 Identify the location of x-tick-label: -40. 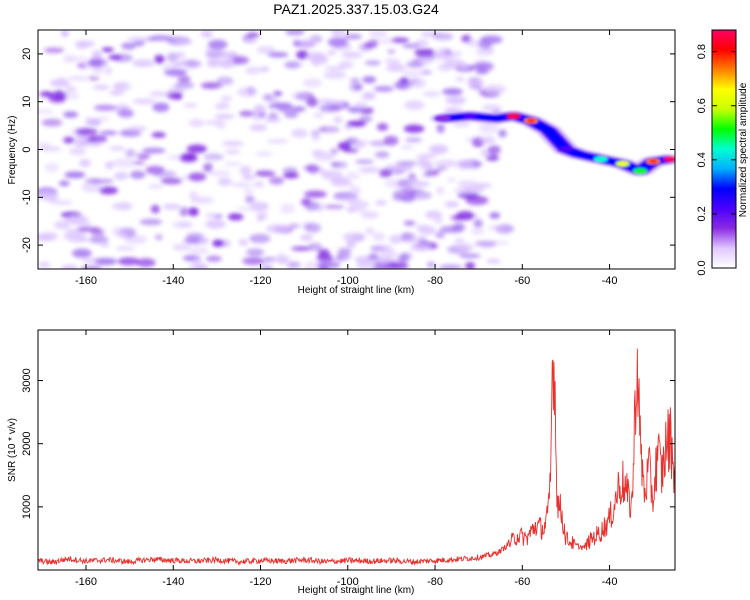
(610, 582).